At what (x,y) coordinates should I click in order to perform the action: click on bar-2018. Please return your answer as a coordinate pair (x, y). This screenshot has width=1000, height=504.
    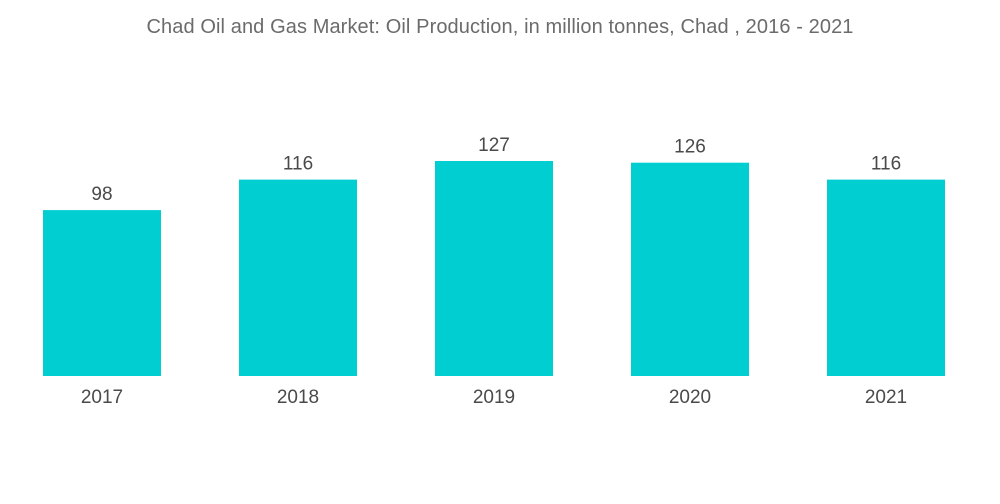
    Looking at the image, I should click on (298, 277).